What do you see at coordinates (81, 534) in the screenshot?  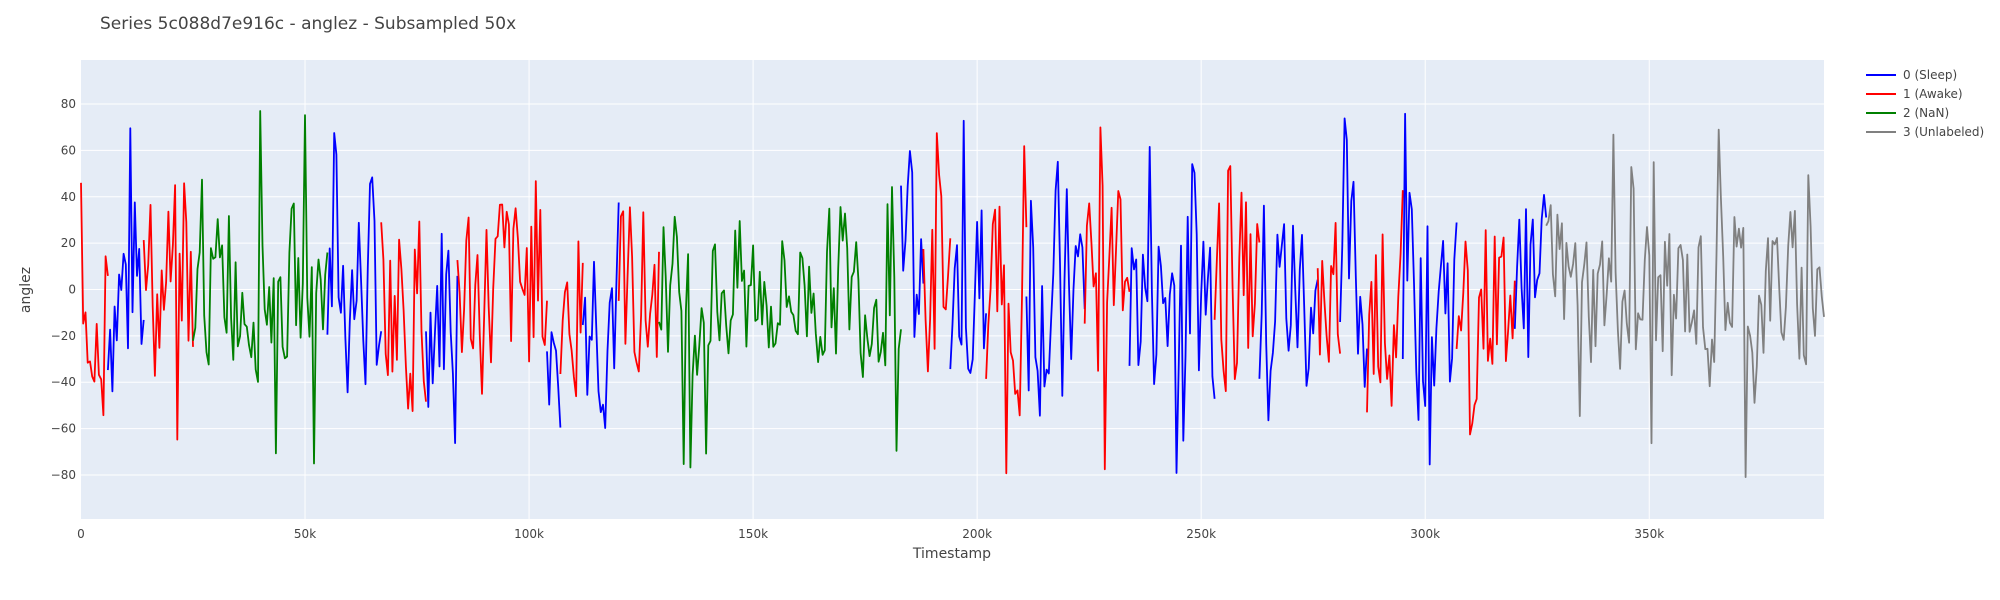 I see `x-tick-label: 0` at bounding box center [81, 534].